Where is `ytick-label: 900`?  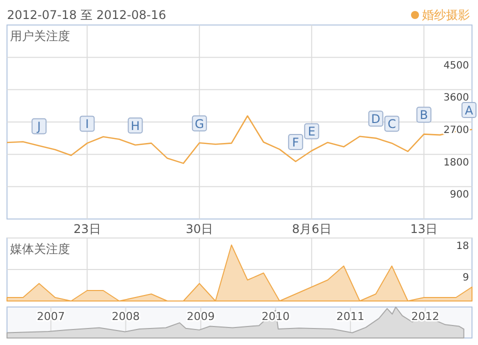 ytick-label: 900 is located at coordinates (459, 195).